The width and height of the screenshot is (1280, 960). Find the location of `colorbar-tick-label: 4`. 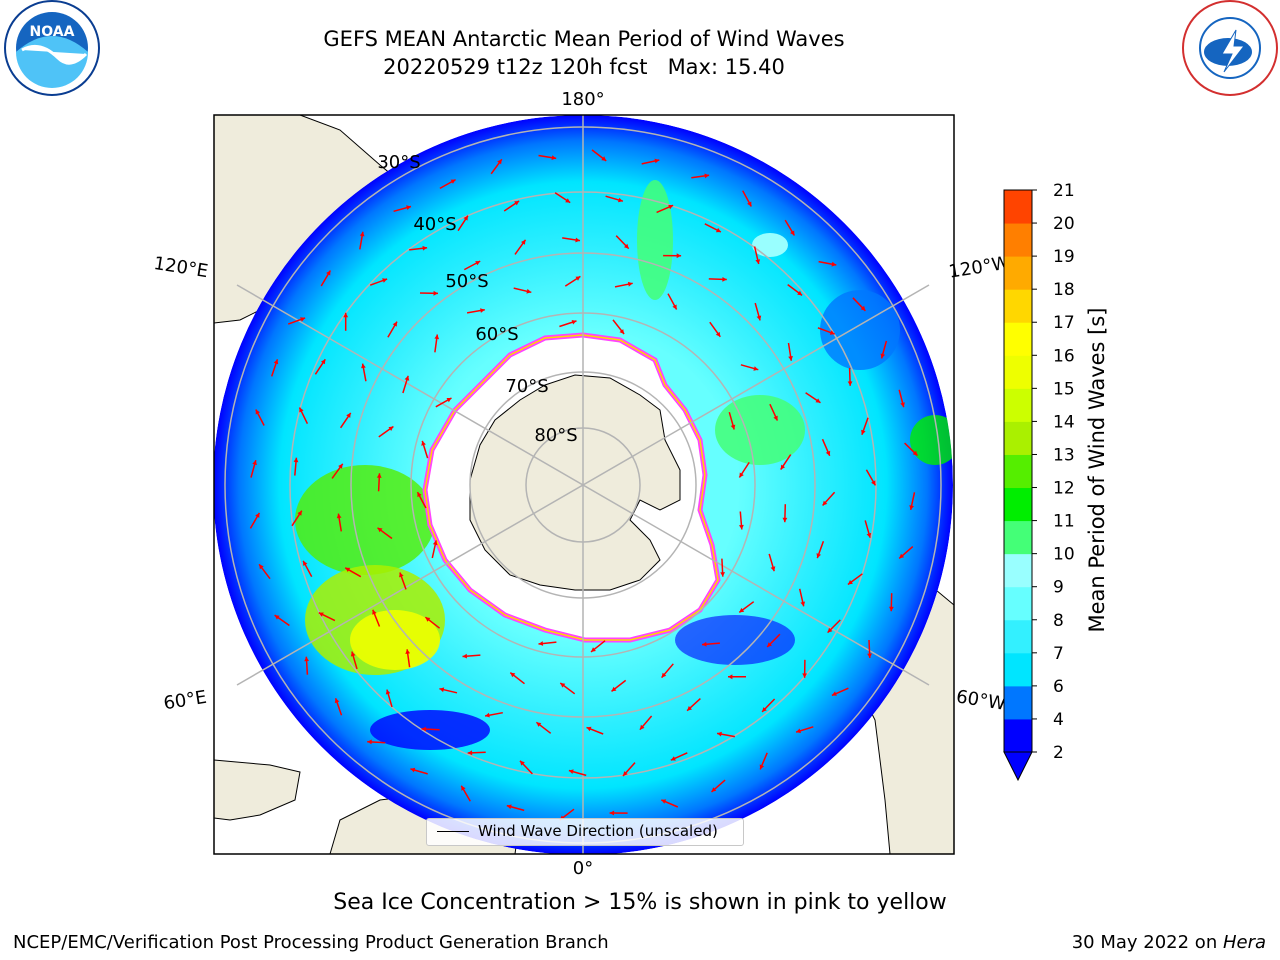

colorbar-tick-label: 4 is located at coordinates (1058, 720).